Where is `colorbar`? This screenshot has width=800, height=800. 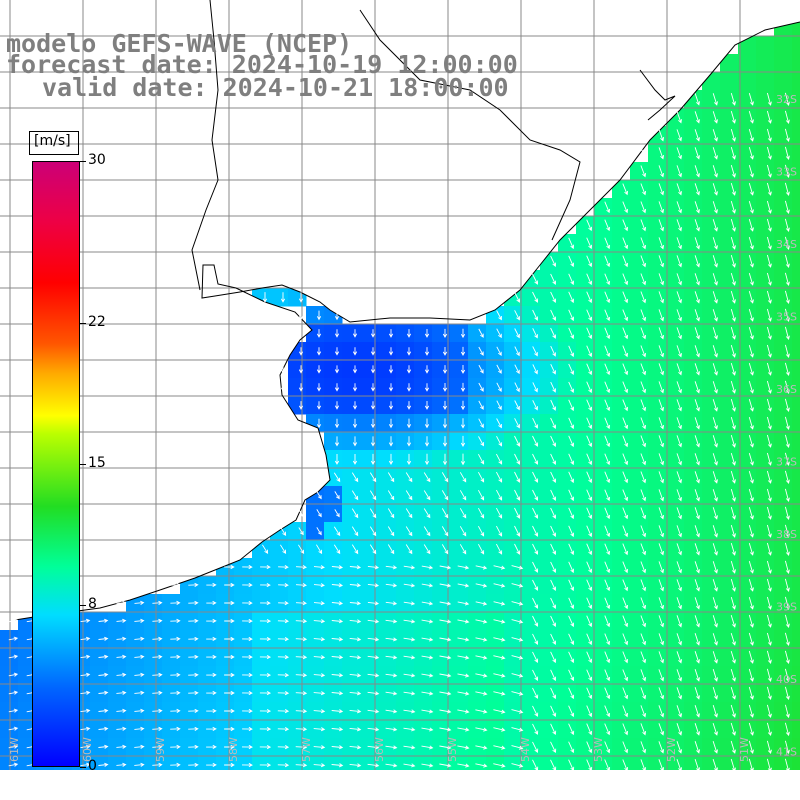 colorbar is located at coordinates (56, 464).